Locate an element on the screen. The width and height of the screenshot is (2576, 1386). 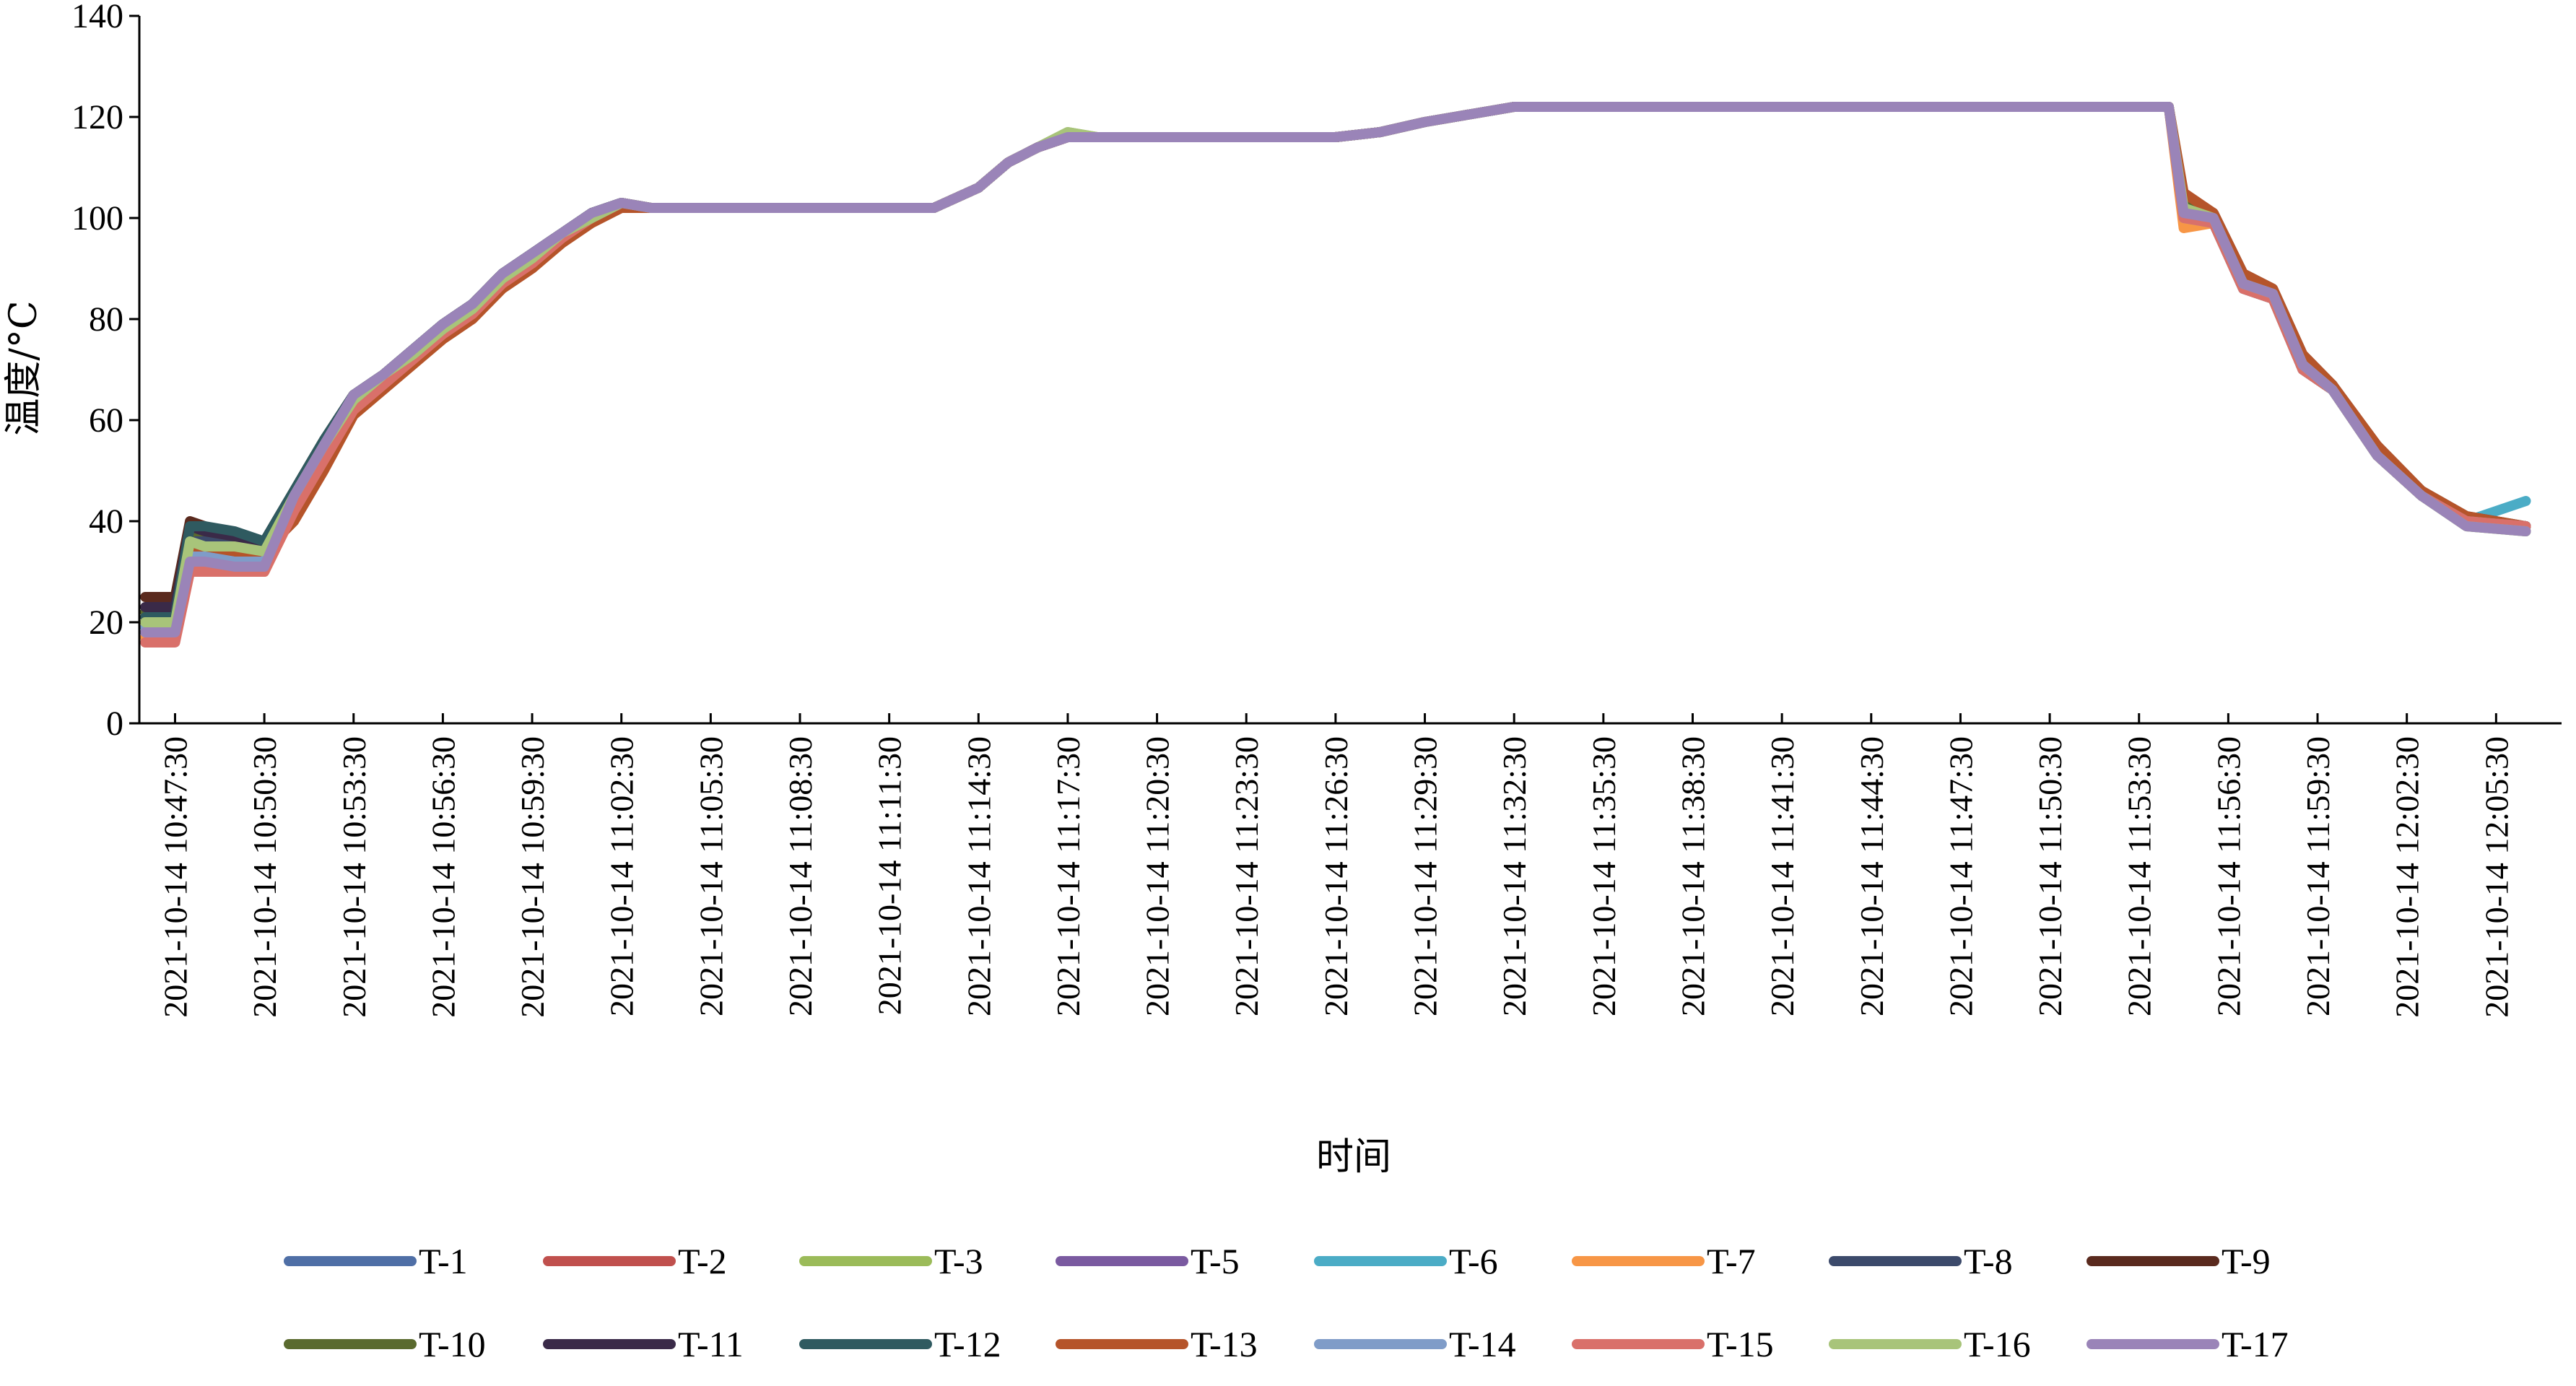
x-tick-label: 2021-10-14 11:23:30 is located at coordinates (1246, 876).